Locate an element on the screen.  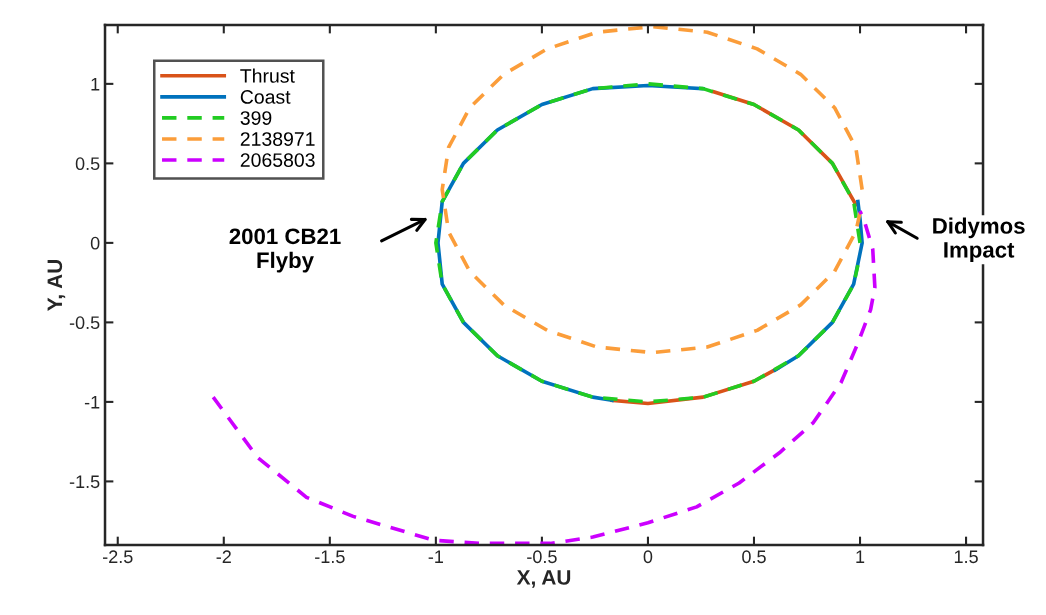
annotation: 2001 CB21 Flyby is located at coordinates (285, 250).